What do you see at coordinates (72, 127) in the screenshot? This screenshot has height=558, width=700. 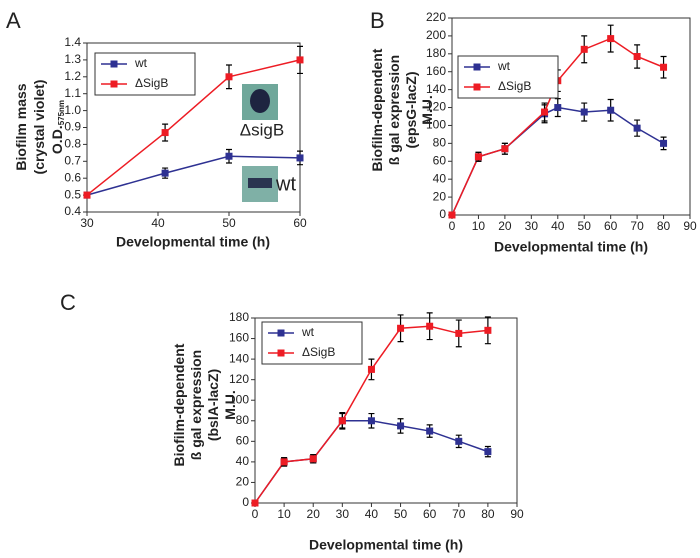 I see `y-tick-label: 0.9` at bounding box center [72, 127].